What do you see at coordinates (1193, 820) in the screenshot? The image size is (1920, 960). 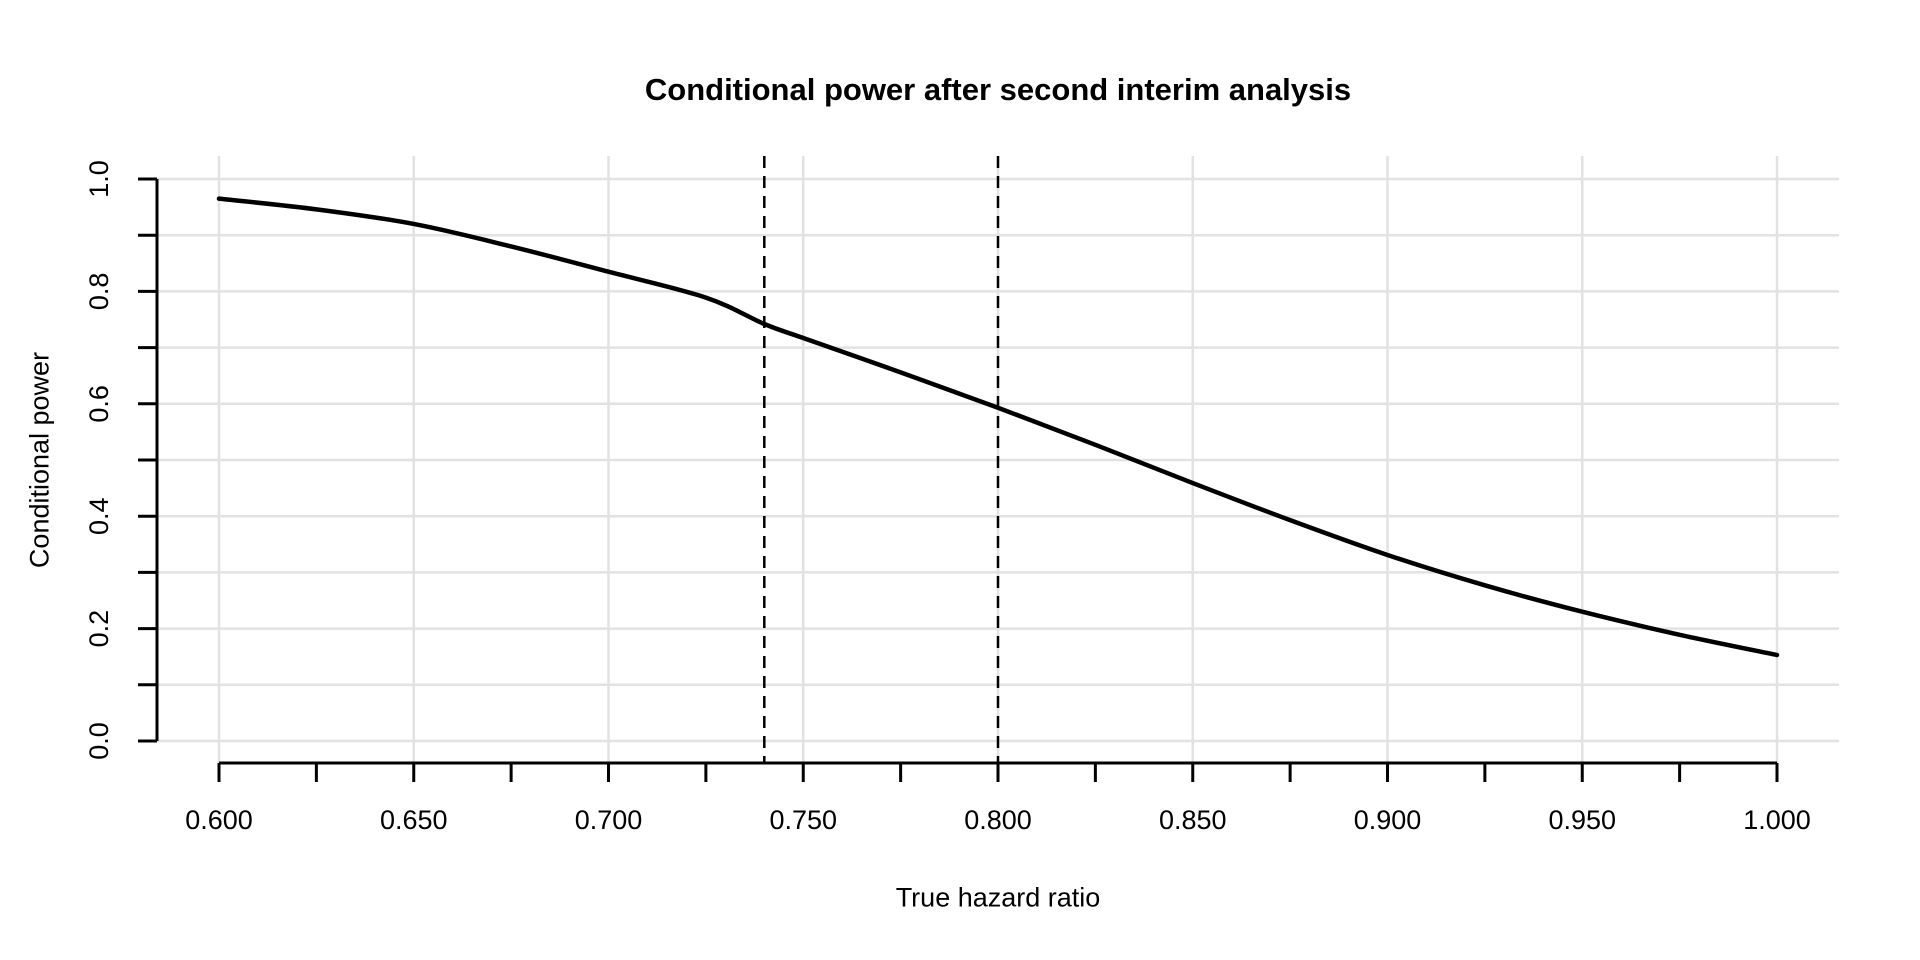 I see `x-axis-tick-label: 0.850` at bounding box center [1193, 820].